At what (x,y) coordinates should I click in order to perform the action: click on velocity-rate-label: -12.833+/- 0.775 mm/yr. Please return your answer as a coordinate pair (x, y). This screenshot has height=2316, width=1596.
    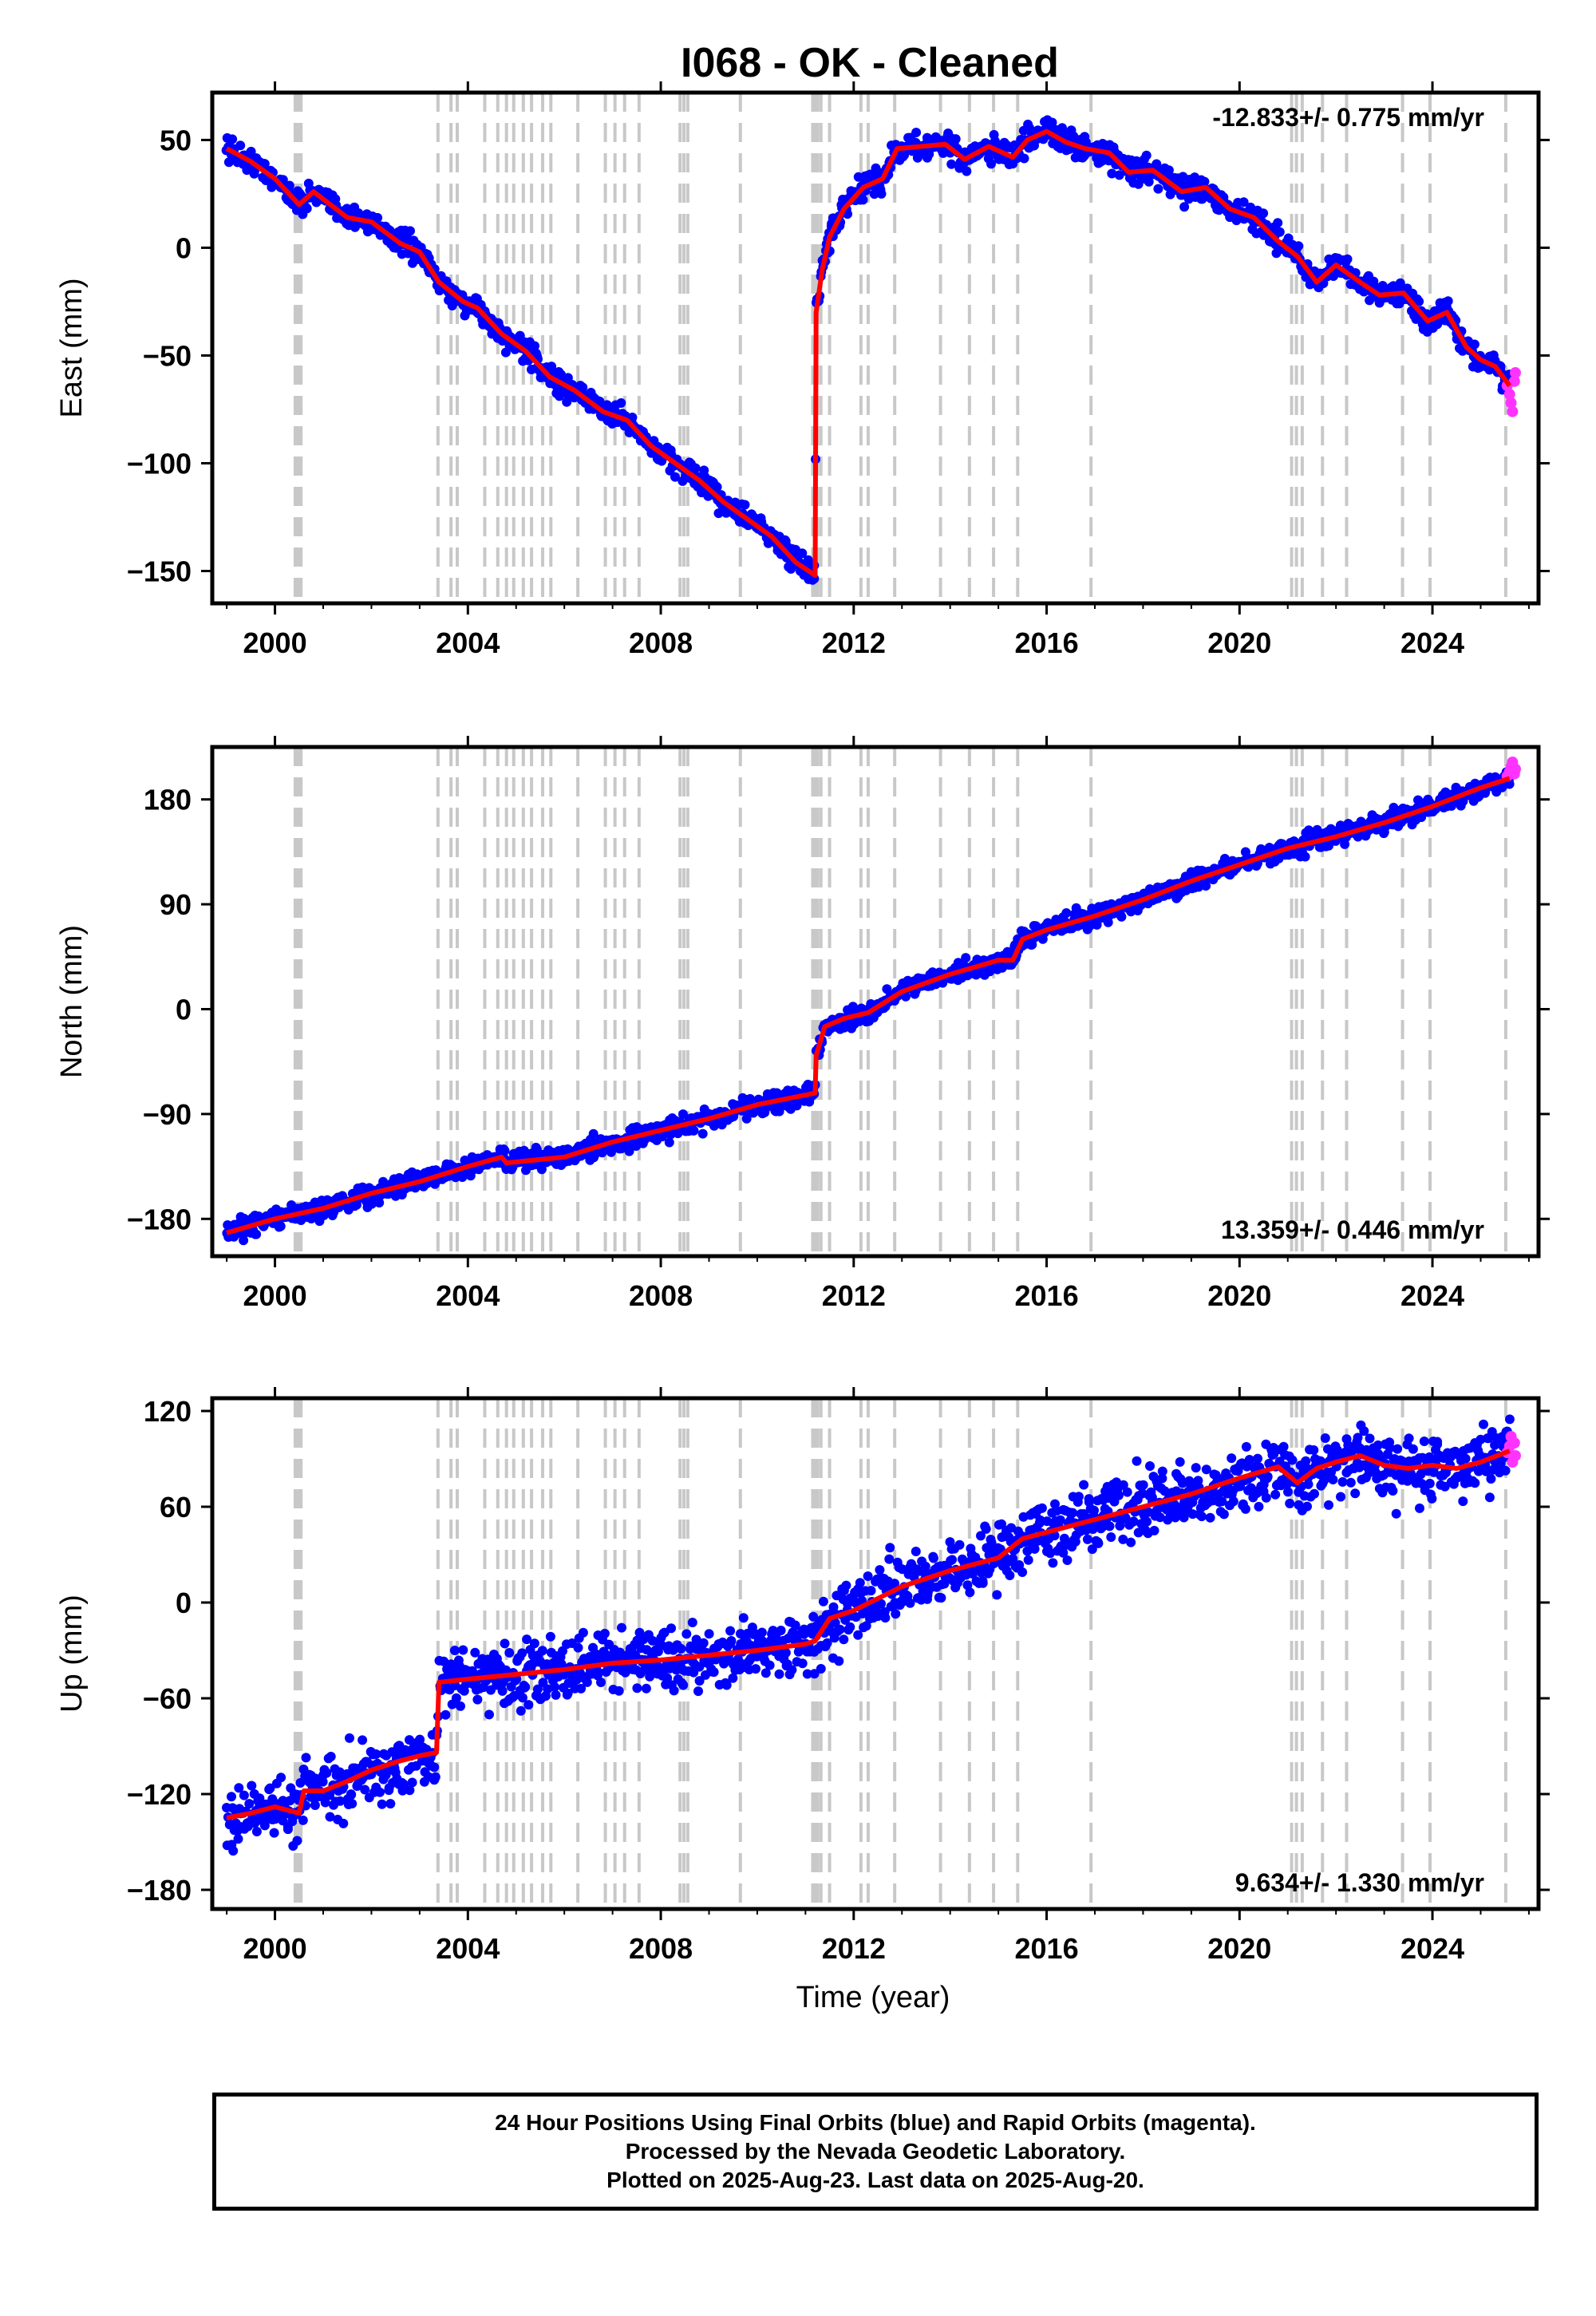
    Looking at the image, I should click on (1348, 117).